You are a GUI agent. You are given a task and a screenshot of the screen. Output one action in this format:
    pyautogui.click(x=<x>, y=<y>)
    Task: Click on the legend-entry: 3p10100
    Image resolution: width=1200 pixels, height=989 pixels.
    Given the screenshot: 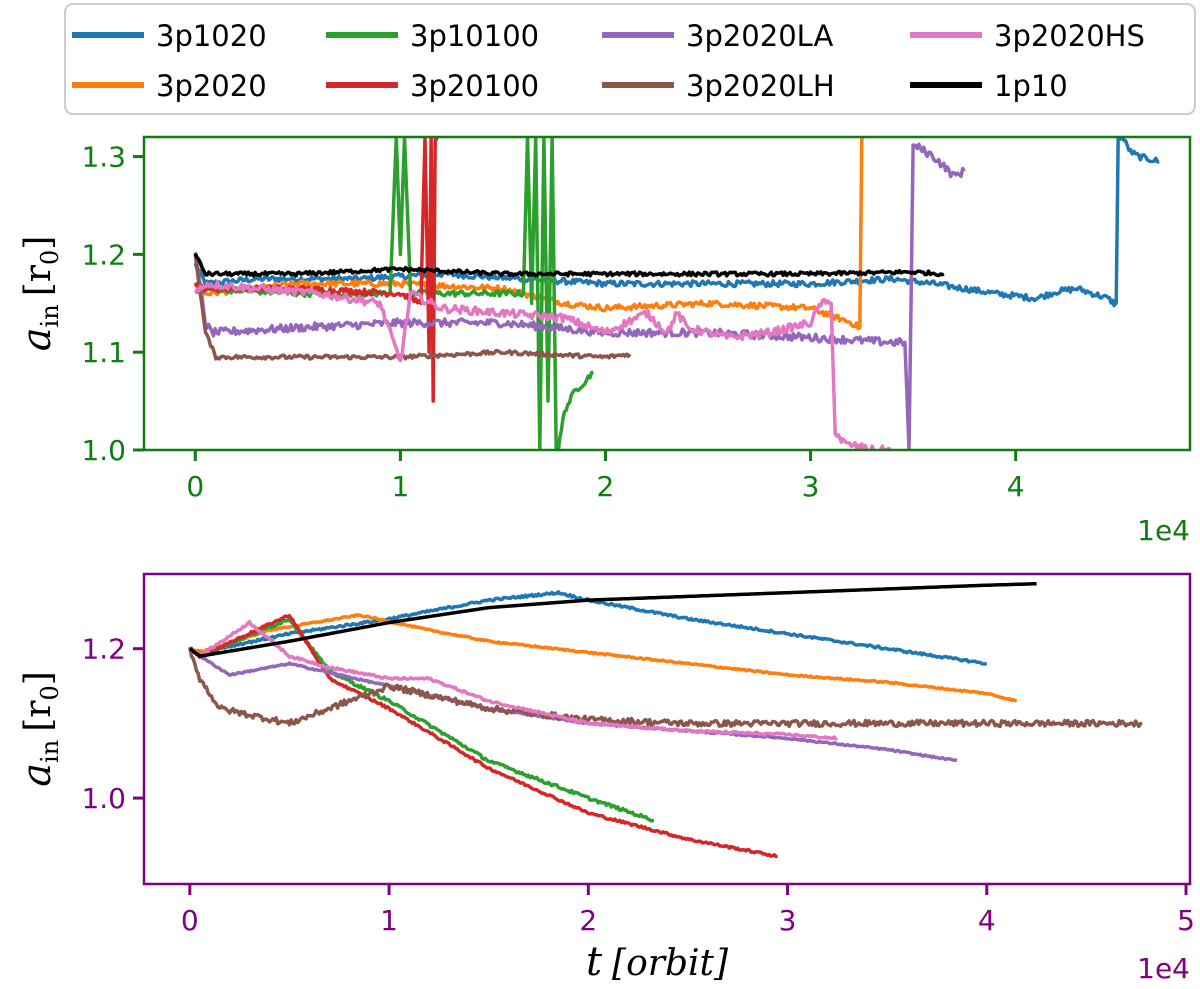 What is the action you would take?
    pyautogui.click(x=432, y=36)
    